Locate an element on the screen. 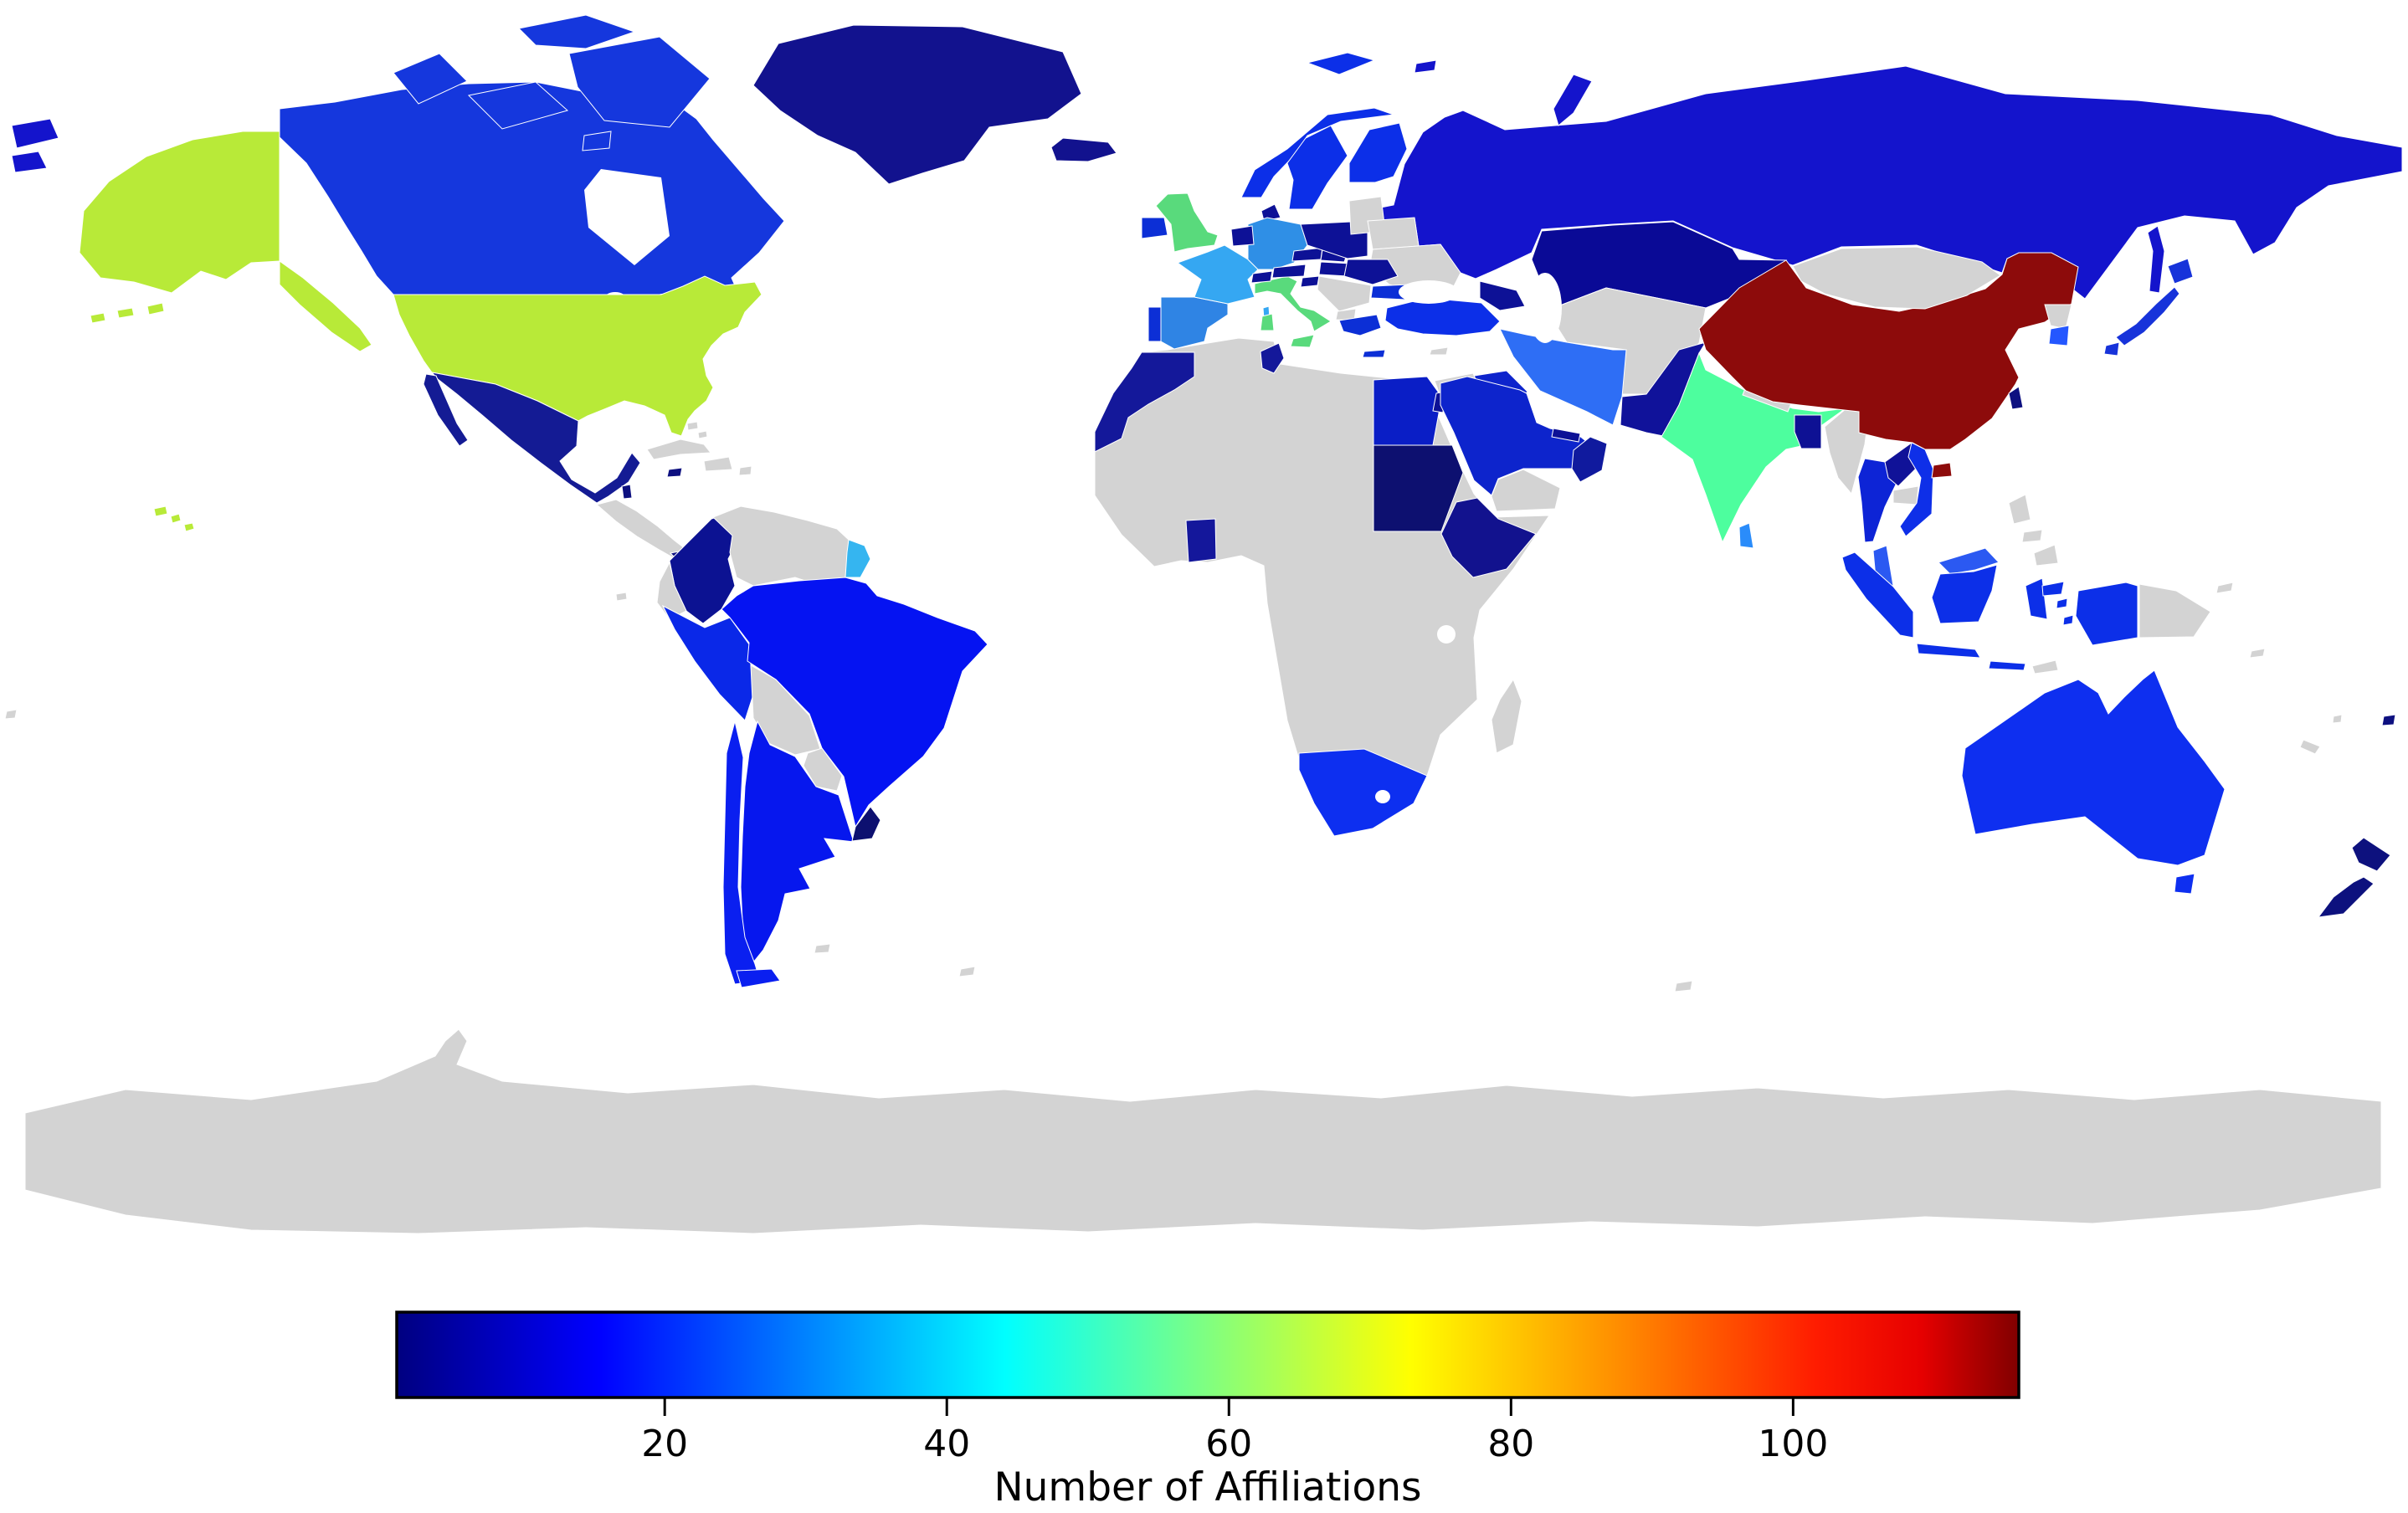  venezuela-guyanas is located at coordinates (781, 546).